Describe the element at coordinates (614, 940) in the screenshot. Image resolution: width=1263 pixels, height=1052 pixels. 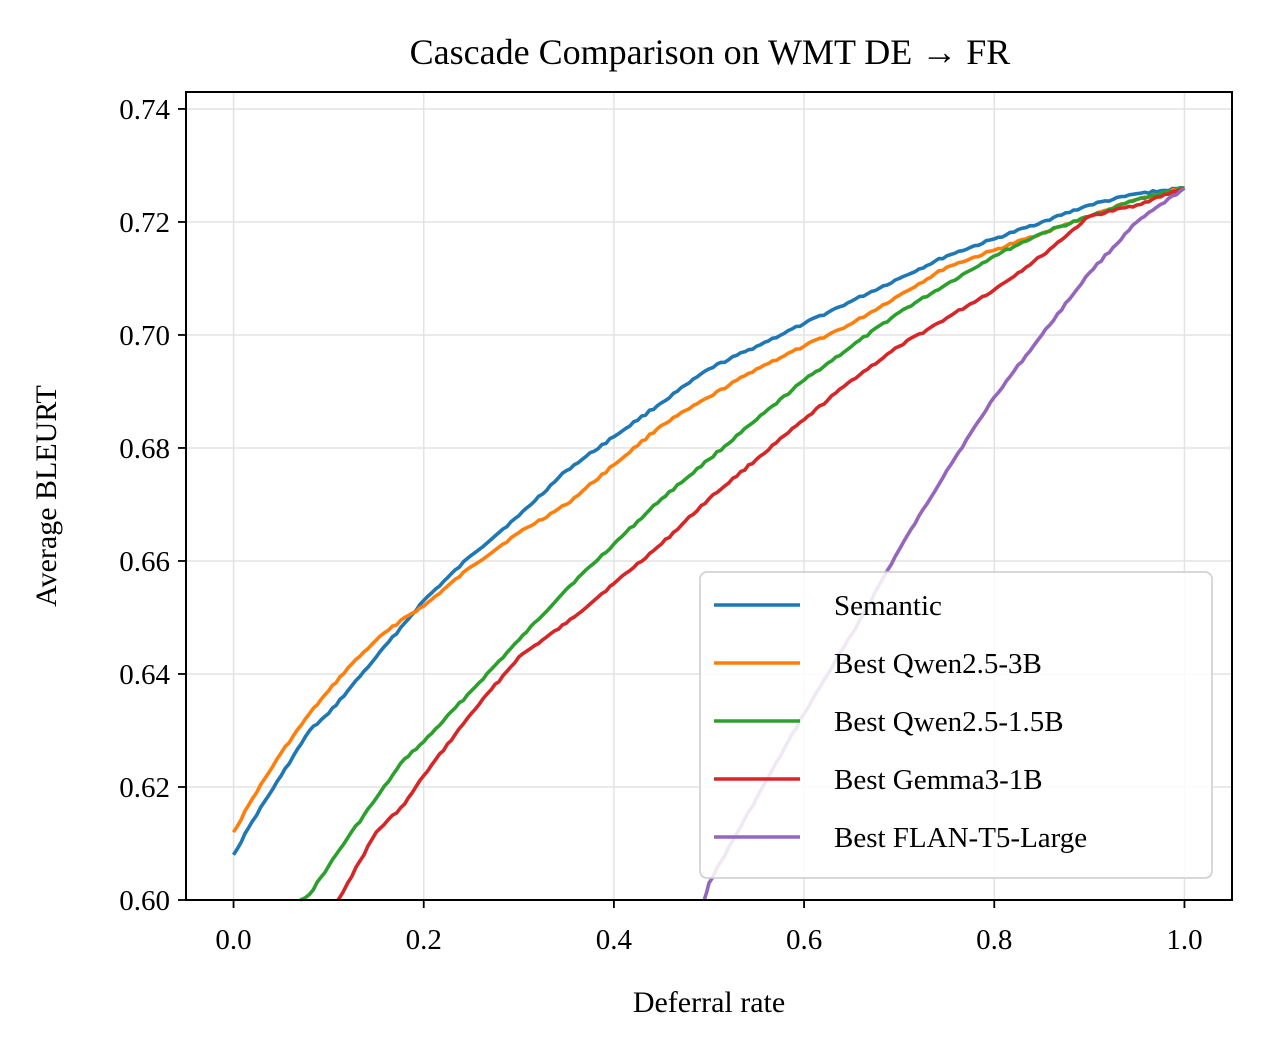
I see `x-tick-label: 0.4` at that location.